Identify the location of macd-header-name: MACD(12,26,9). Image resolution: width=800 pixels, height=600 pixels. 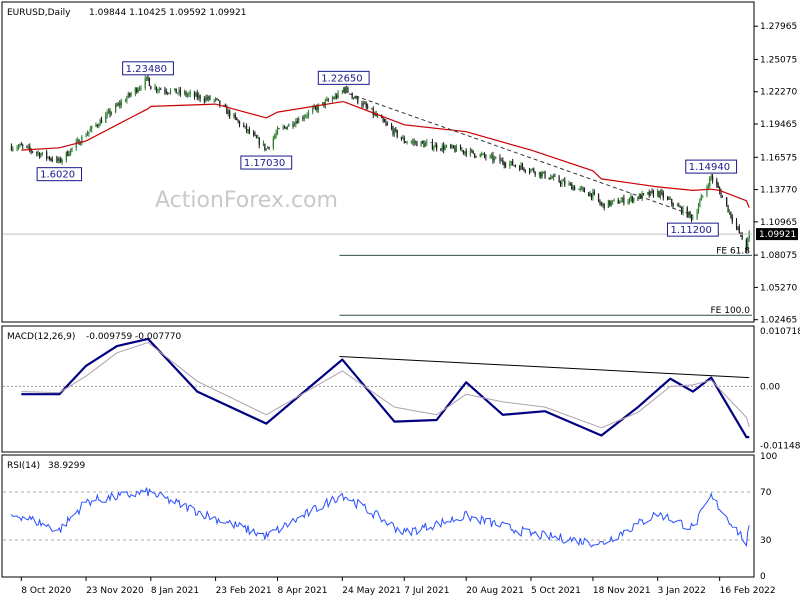
(41, 337).